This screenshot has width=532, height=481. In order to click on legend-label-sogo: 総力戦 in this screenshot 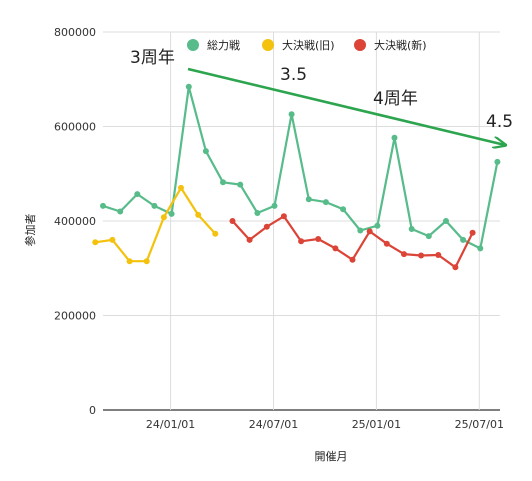, I will do `click(223, 45)`.